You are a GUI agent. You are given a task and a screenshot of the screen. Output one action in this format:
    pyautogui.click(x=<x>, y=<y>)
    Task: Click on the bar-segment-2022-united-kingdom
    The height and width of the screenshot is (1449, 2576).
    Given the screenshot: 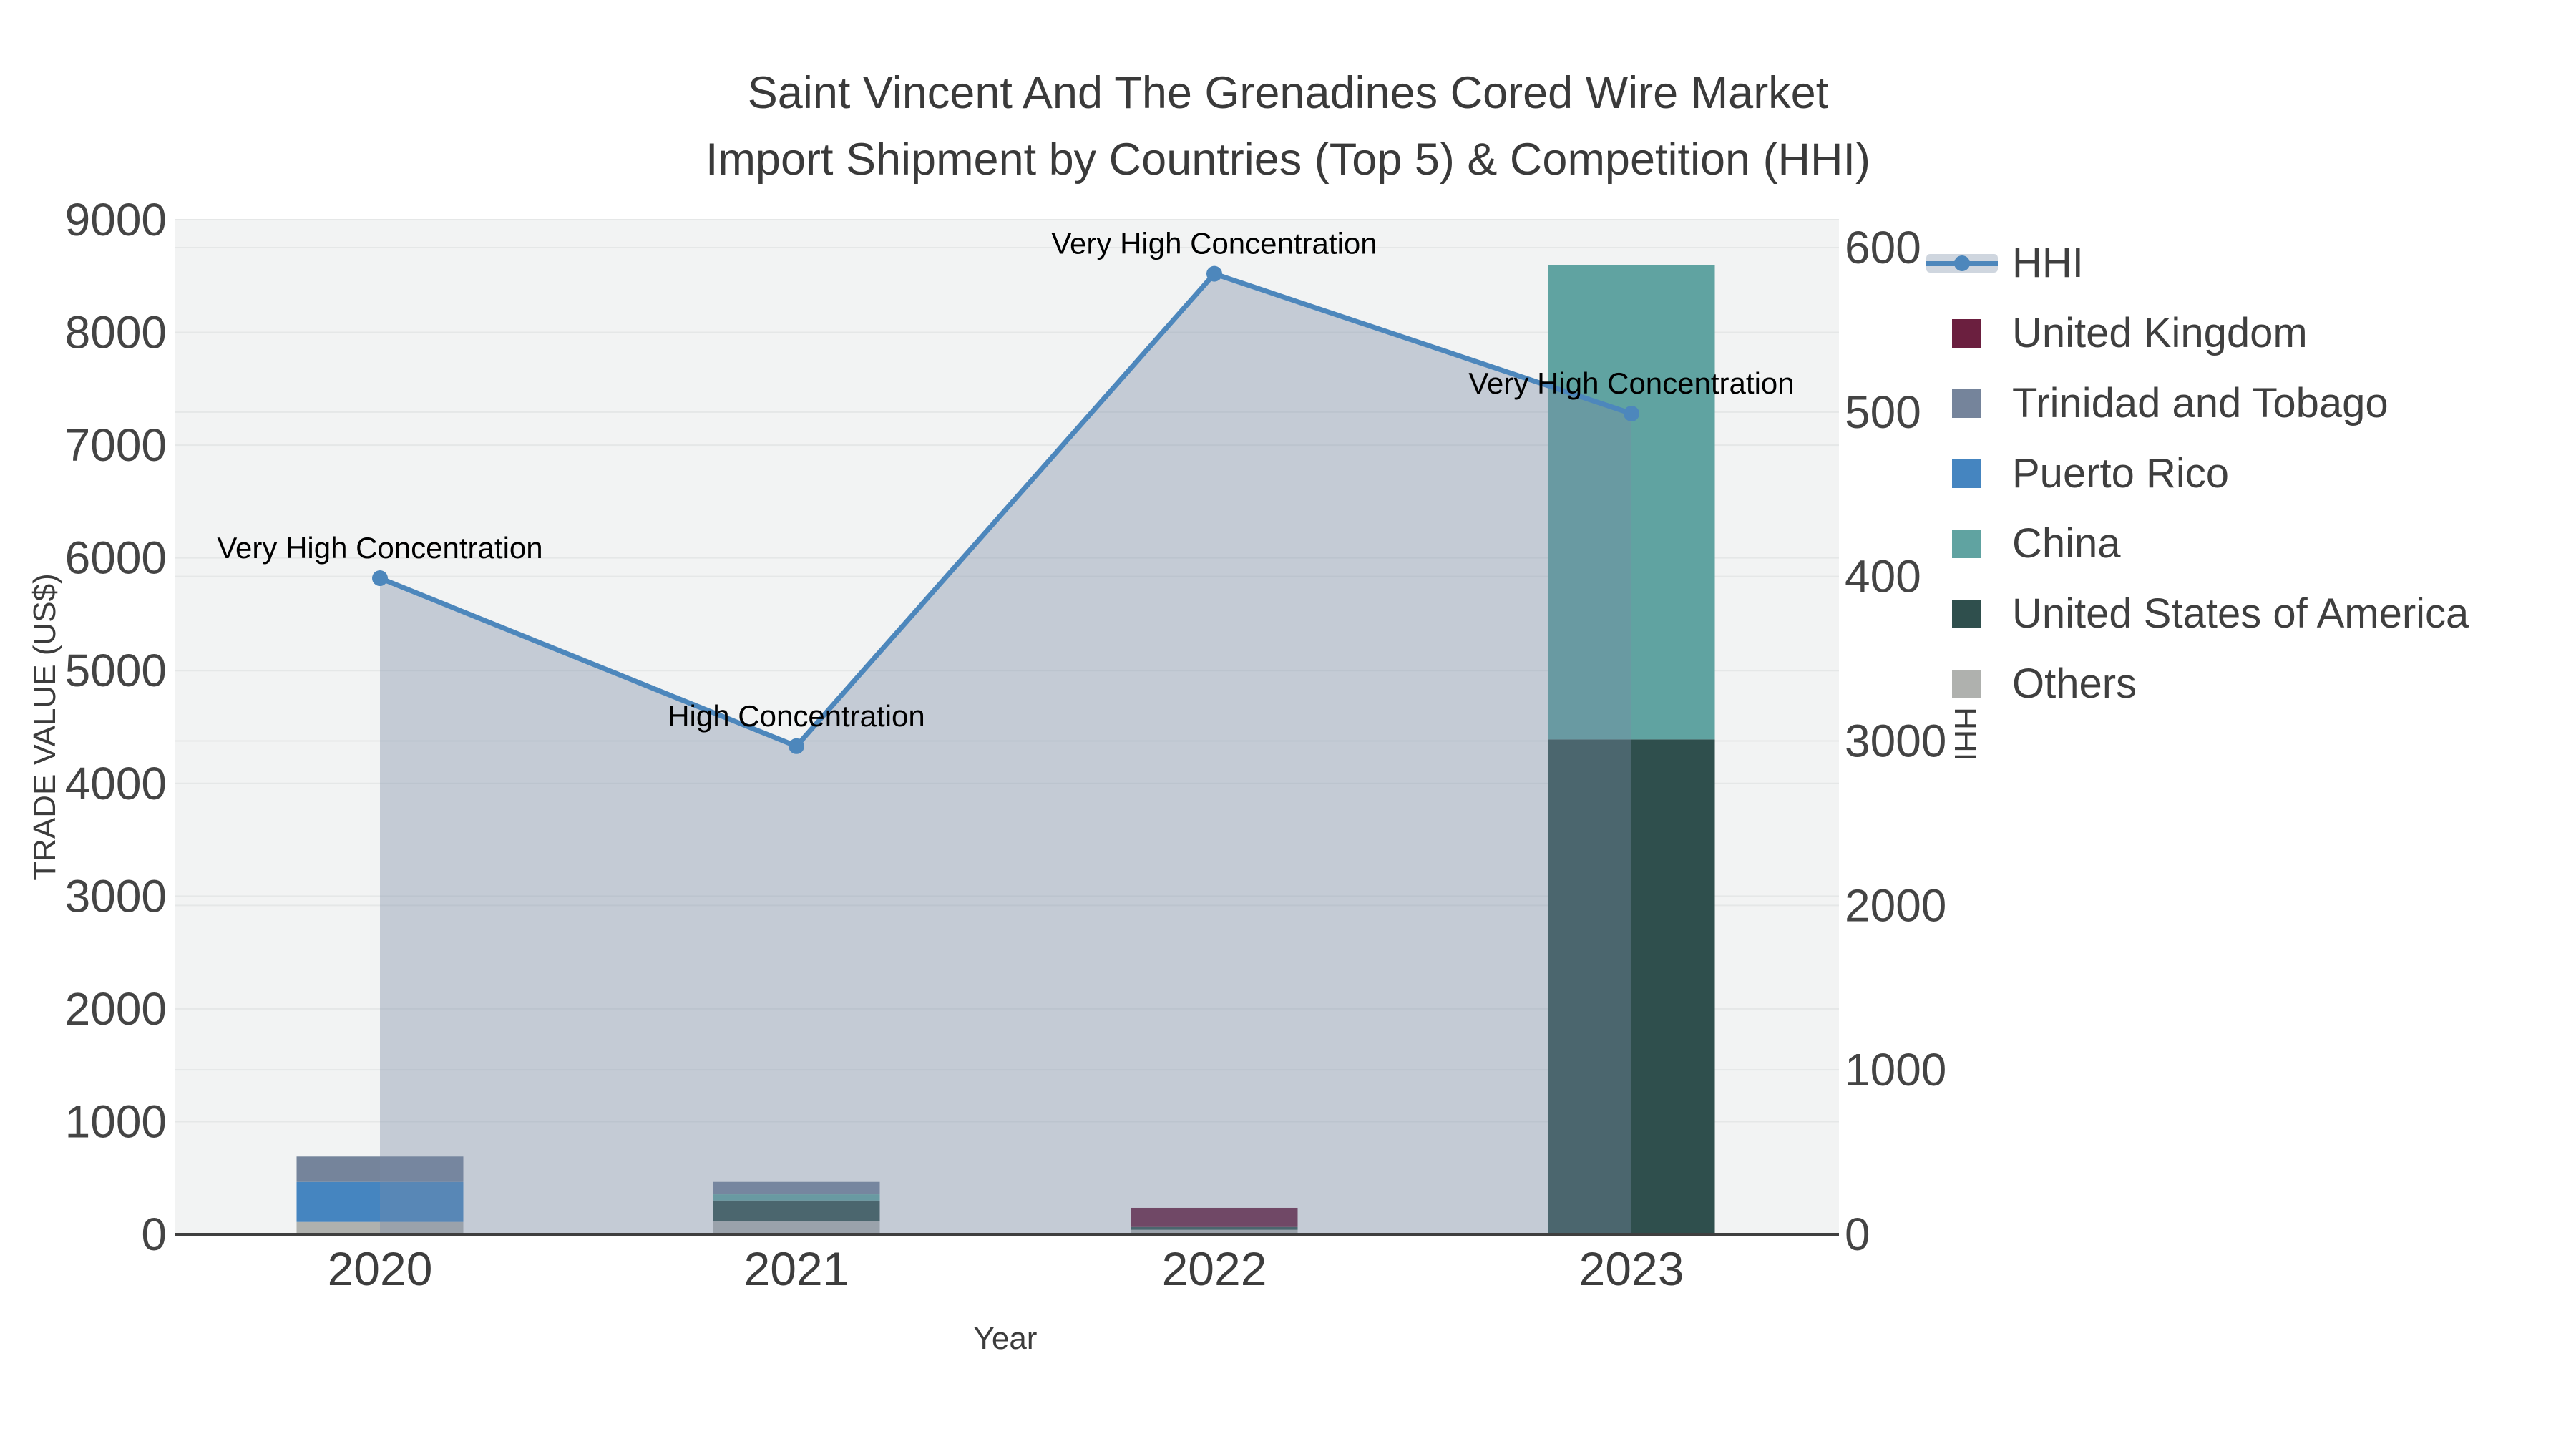 What is the action you would take?
    pyautogui.click(x=1214, y=1217)
    